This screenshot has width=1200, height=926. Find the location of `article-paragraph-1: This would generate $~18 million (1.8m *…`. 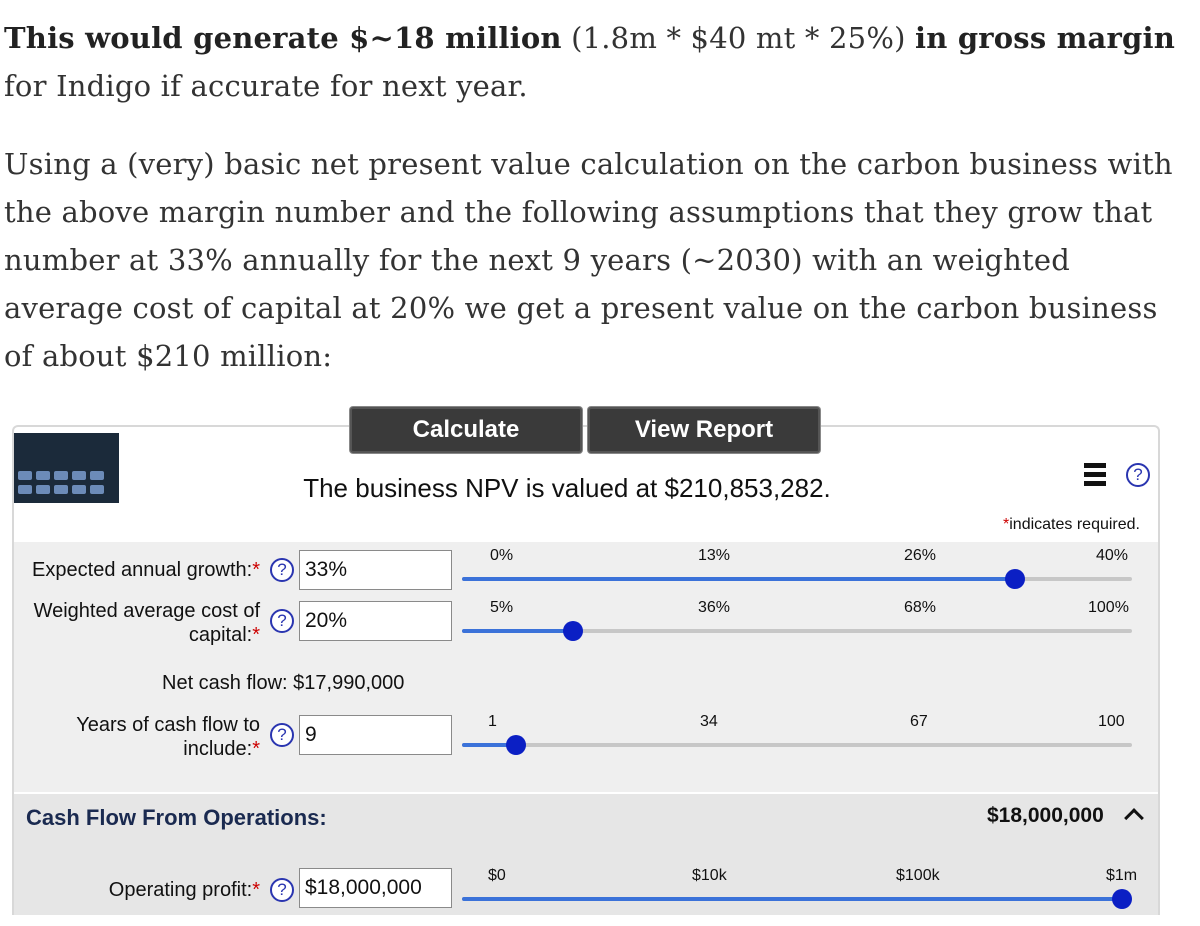

article-paragraph-1: This would generate $~18 million (1.8m *… is located at coordinates (594, 62).